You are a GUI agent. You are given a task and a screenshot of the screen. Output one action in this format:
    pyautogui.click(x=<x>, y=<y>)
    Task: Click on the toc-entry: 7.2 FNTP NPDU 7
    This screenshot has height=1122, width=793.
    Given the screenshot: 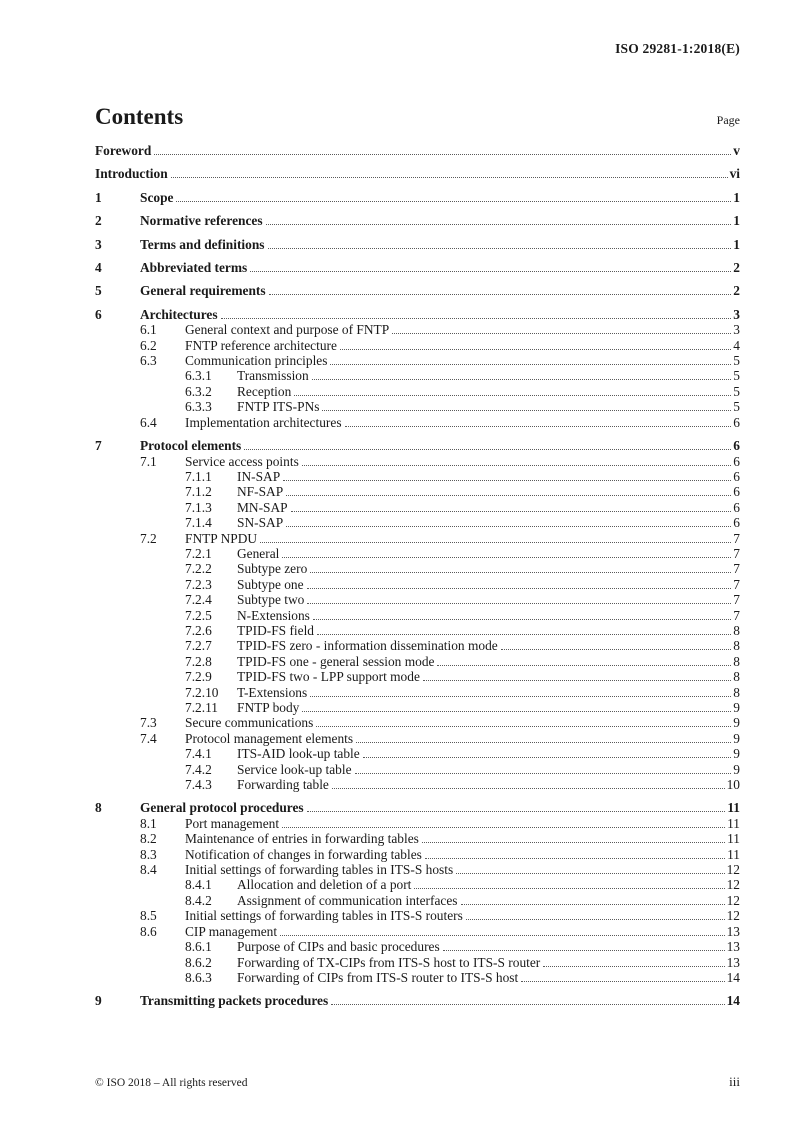 What is the action you would take?
    pyautogui.click(x=417, y=538)
    